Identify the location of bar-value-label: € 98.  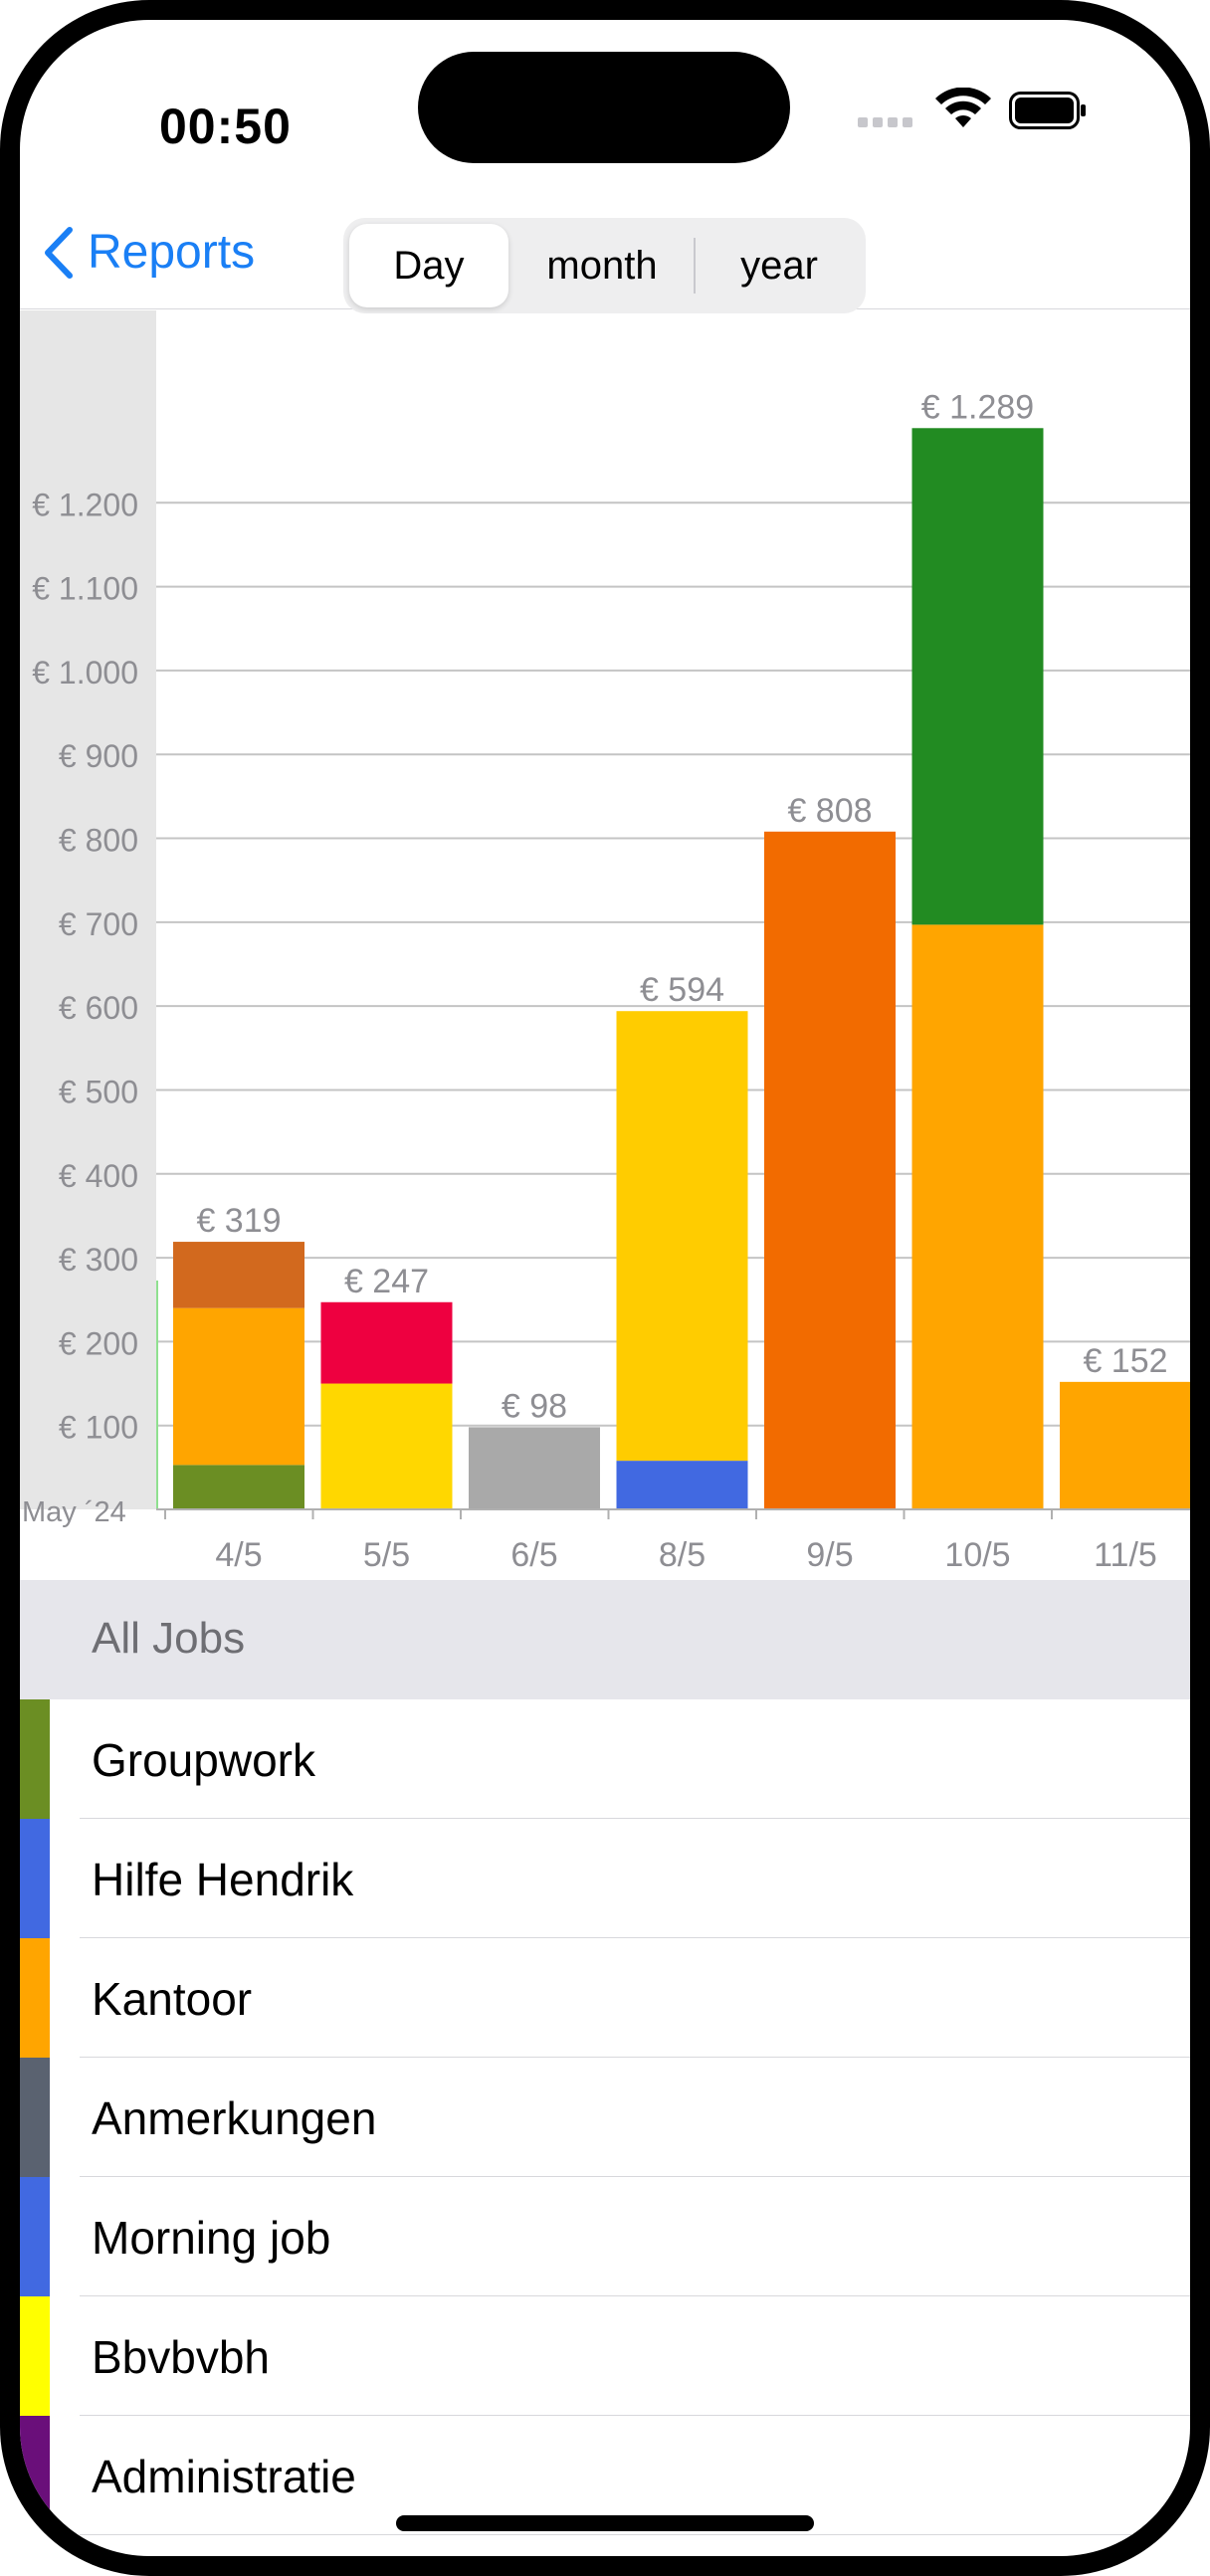
(534, 1406).